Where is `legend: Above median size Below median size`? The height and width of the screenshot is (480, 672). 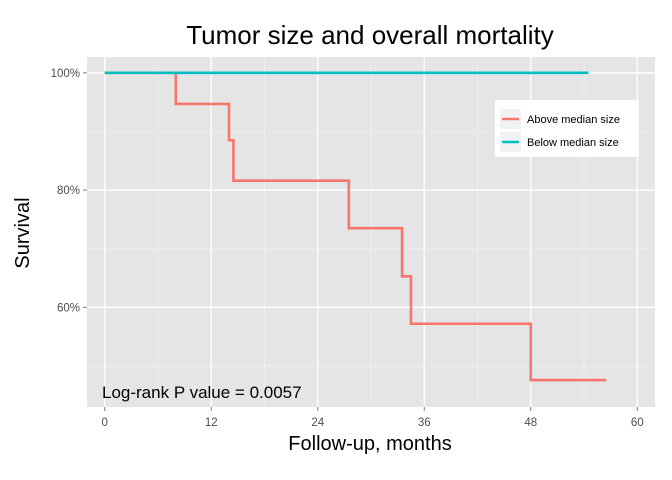 legend: Above median size Below median size is located at coordinates (567, 128).